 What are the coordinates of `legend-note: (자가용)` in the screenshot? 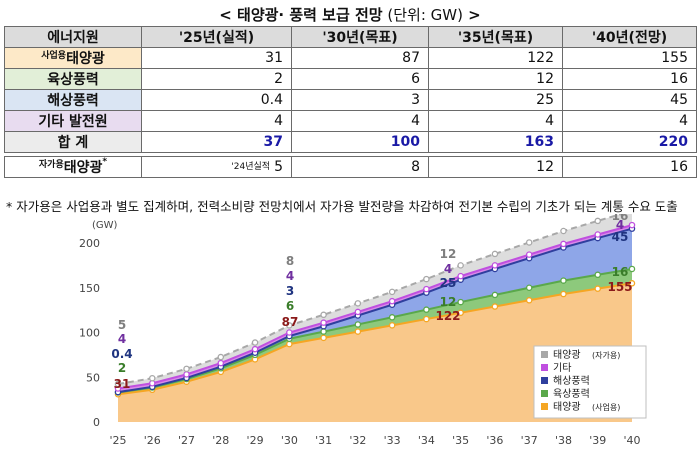 It's located at (606, 355).